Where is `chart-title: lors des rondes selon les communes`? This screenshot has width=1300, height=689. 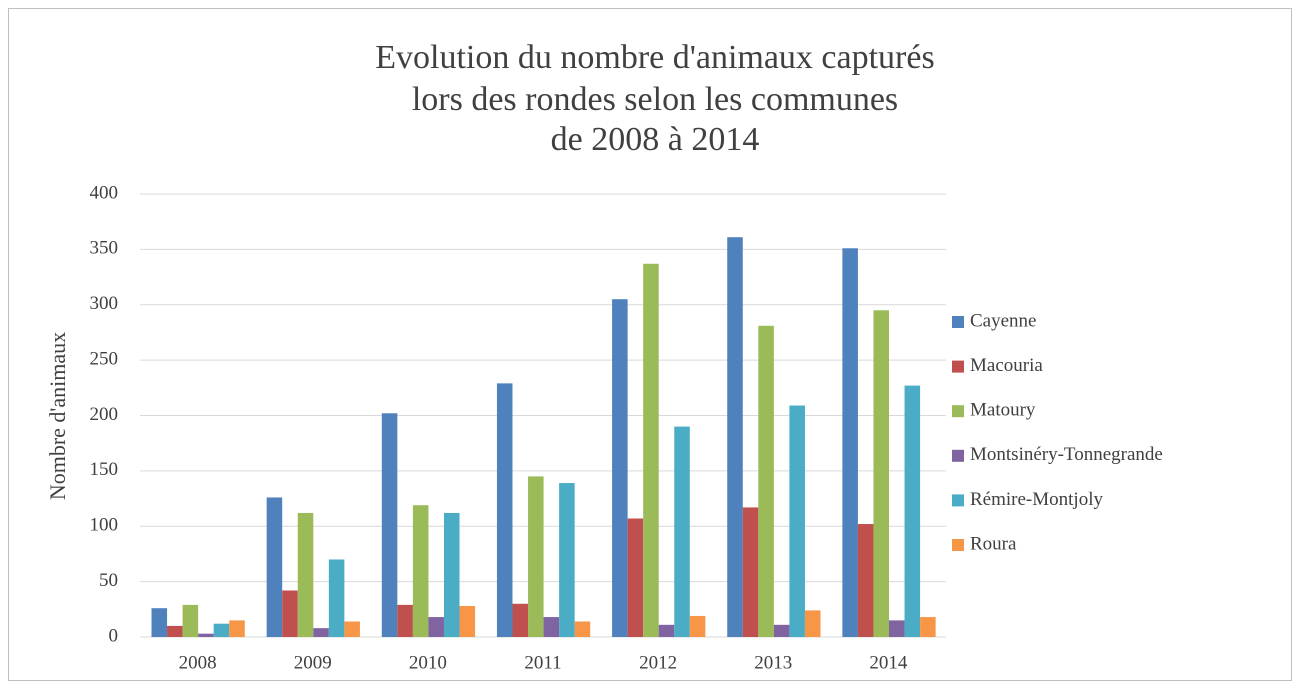
chart-title: lors des rondes selon les communes is located at coordinates (655, 99).